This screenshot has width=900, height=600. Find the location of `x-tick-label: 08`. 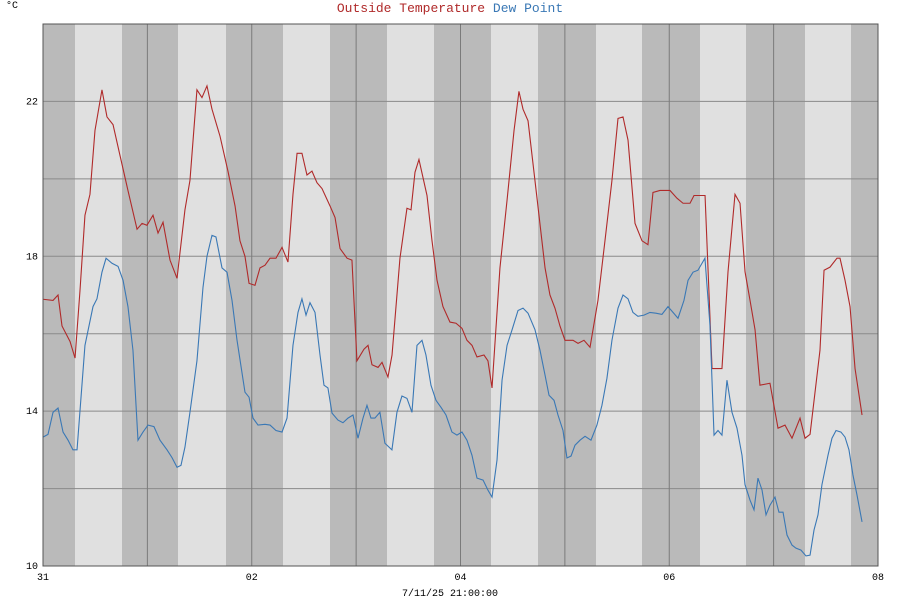

x-tick-label: 08 is located at coordinates (878, 578).